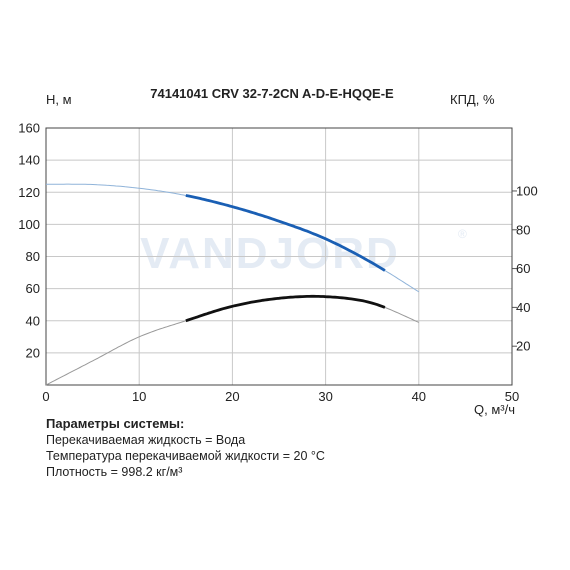 The width and height of the screenshot is (570, 570). I want to click on head-curve-operating, so click(285, 233).